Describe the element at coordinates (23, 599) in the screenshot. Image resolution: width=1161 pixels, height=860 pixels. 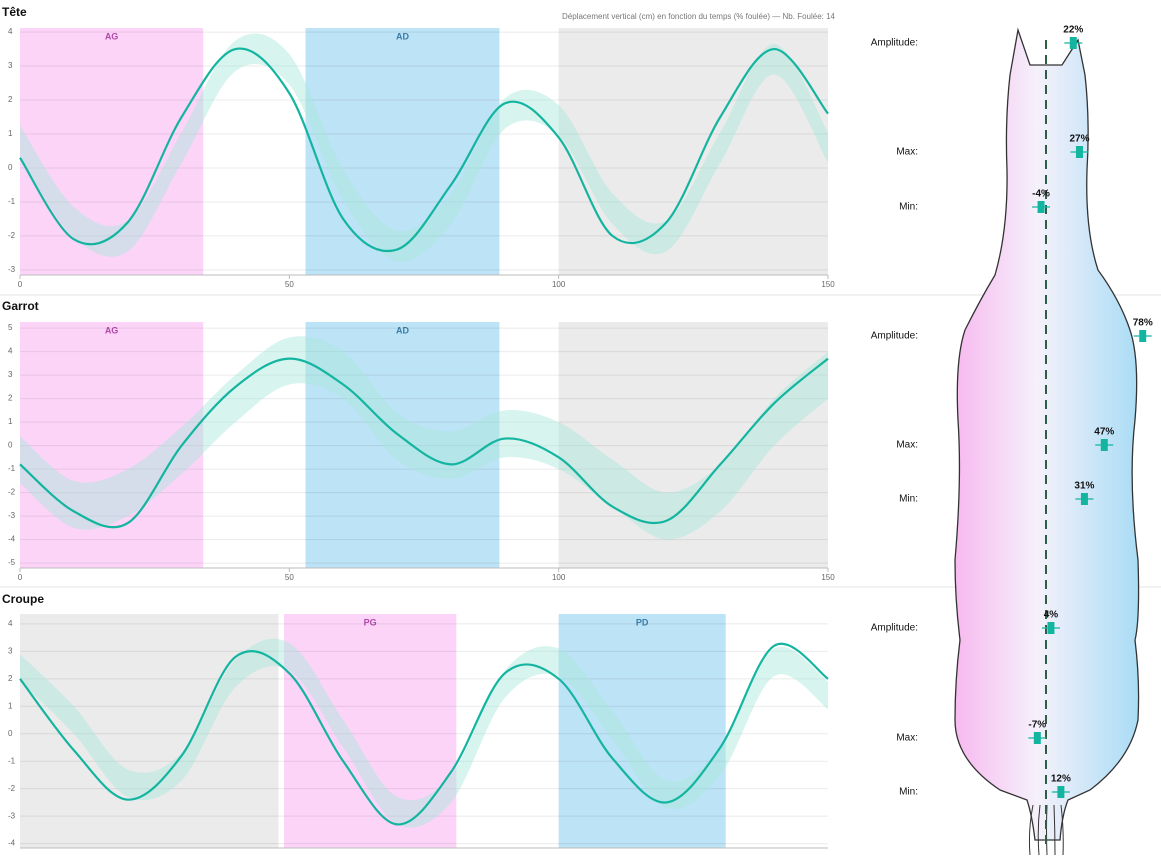
I see `chart-title: Croupe` at that location.